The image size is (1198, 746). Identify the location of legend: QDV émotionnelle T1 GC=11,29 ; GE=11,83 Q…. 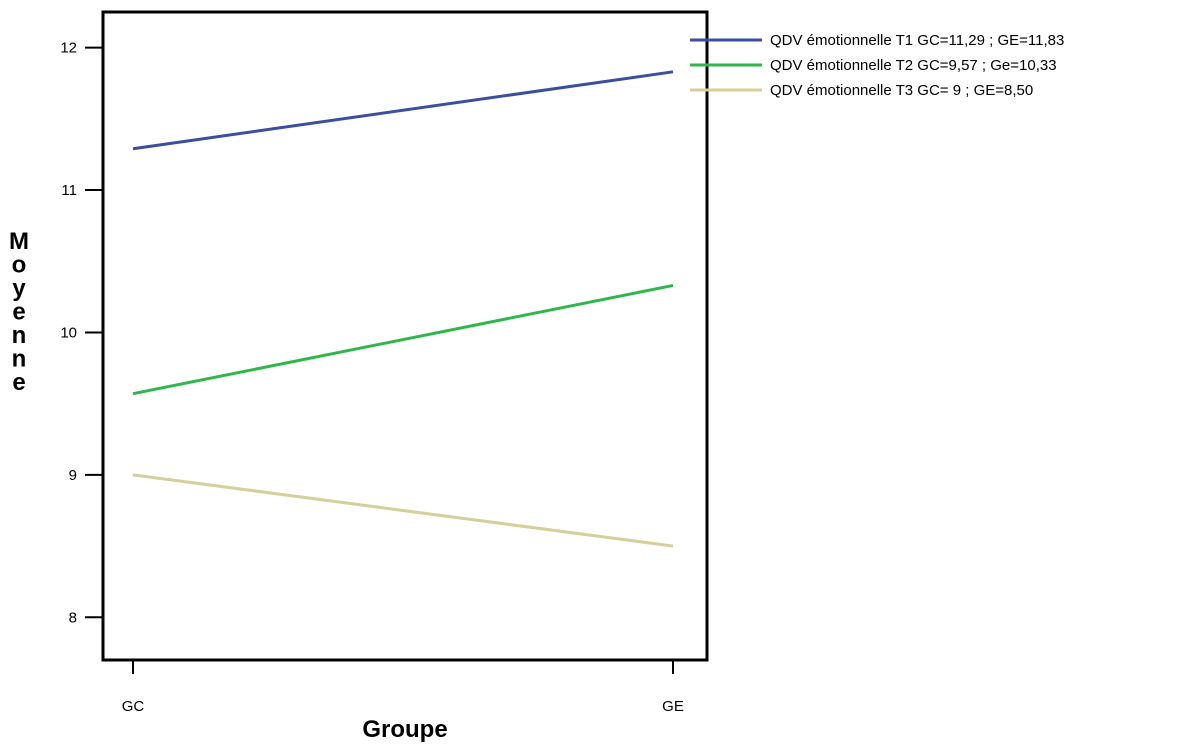
(877, 65).